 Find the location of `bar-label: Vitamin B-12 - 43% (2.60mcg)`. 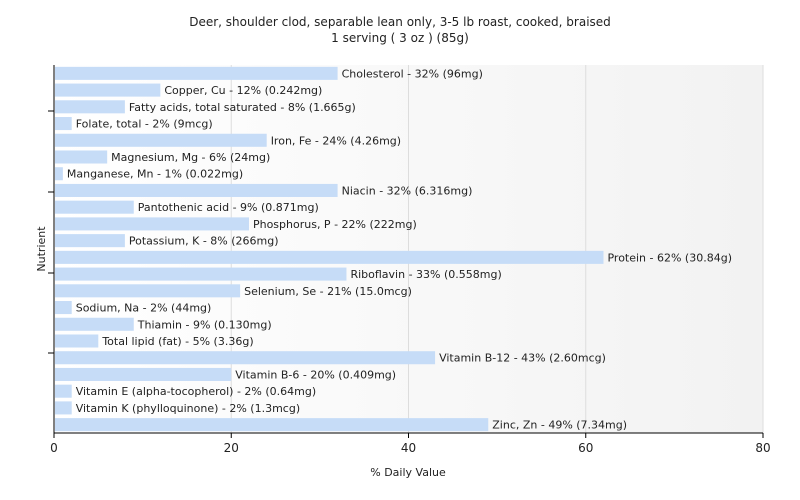

bar-label: Vitamin B-12 - 43% (2.60mcg) is located at coordinates (522, 358).